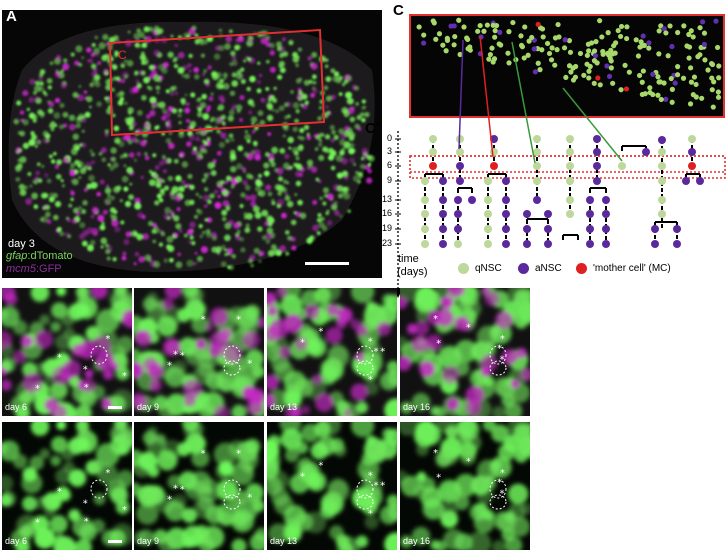 The height and width of the screenshot is (553, 728). Describe the element at coordinates (34, 269) in the screenshot. I see `panel-a-legend-mcm5: mcm5:GFP` at that location.